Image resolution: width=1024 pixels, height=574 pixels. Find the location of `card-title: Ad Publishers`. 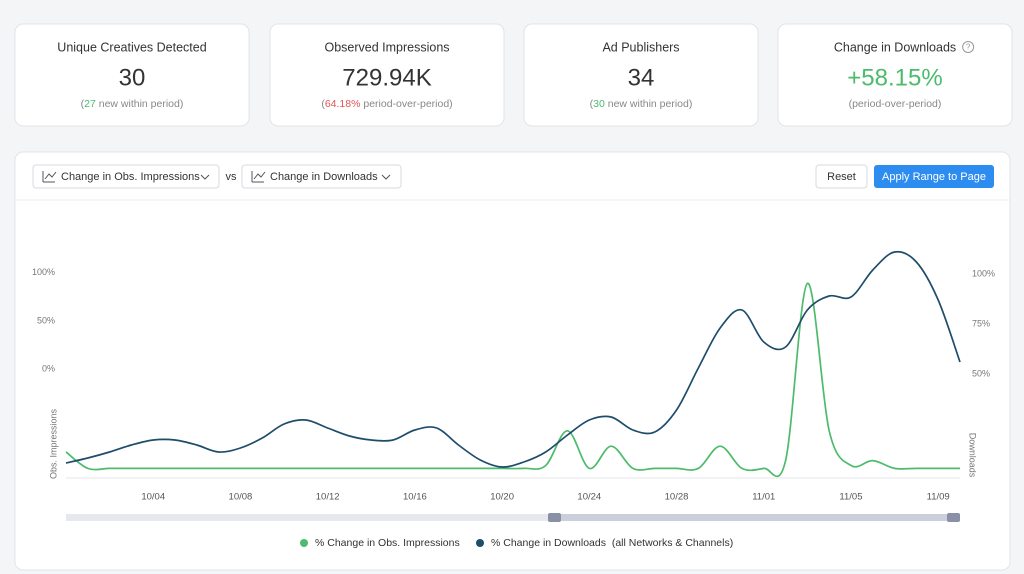

card-title: Ad Publishers is located at coordinates (640, 47).